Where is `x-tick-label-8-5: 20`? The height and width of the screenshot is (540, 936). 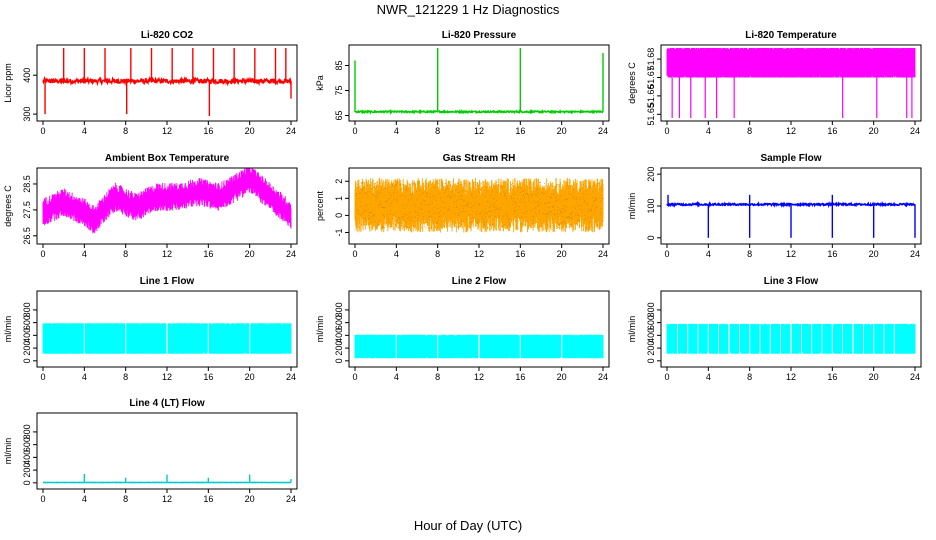 x-tick-label-8-5: 20 is located at coordinates (874, 377).